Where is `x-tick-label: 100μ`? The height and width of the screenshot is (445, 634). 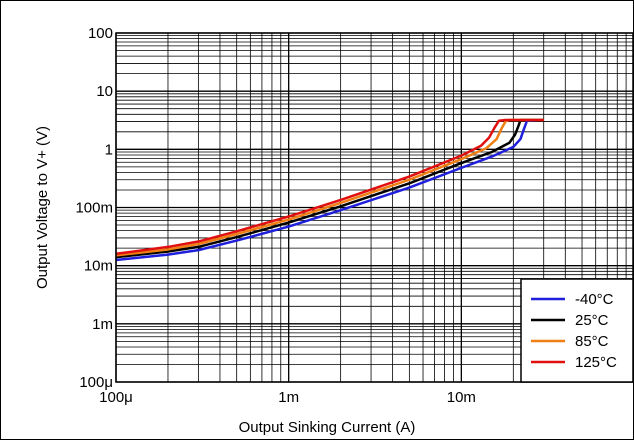
x-tick-label: 100μ is located at coordinates (116, 397).